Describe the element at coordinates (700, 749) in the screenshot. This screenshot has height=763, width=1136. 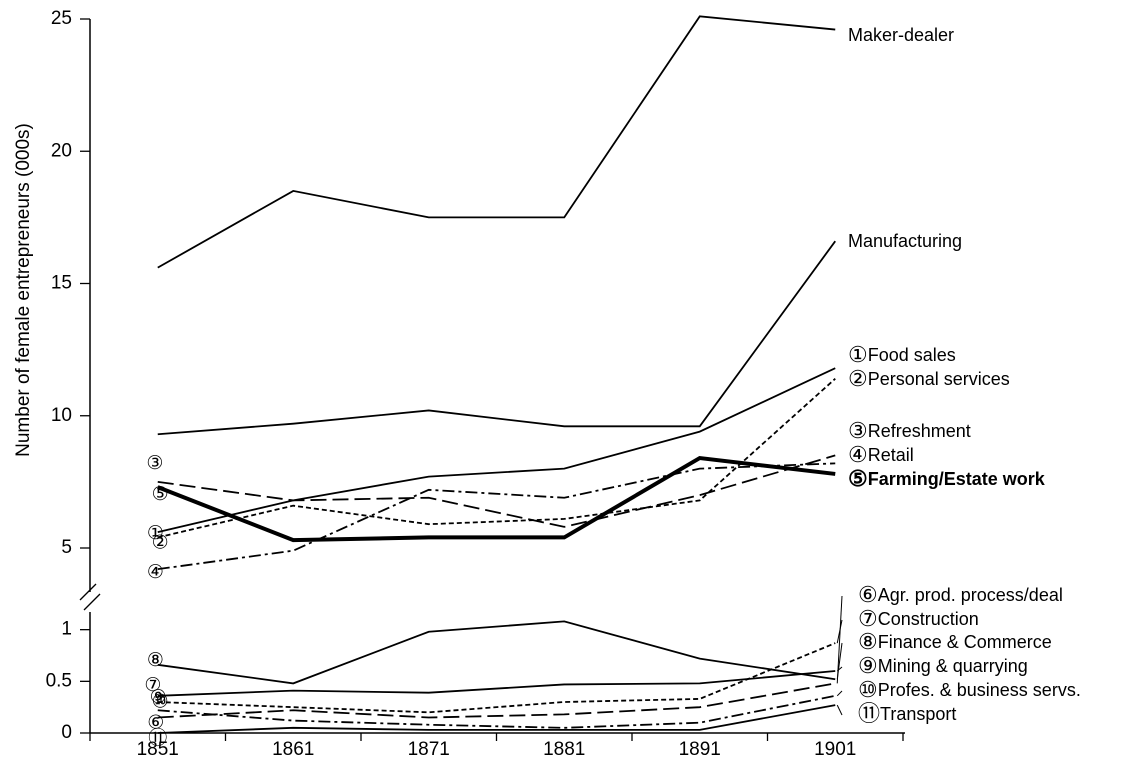
I see `x-tick-label: 1891` at that location.